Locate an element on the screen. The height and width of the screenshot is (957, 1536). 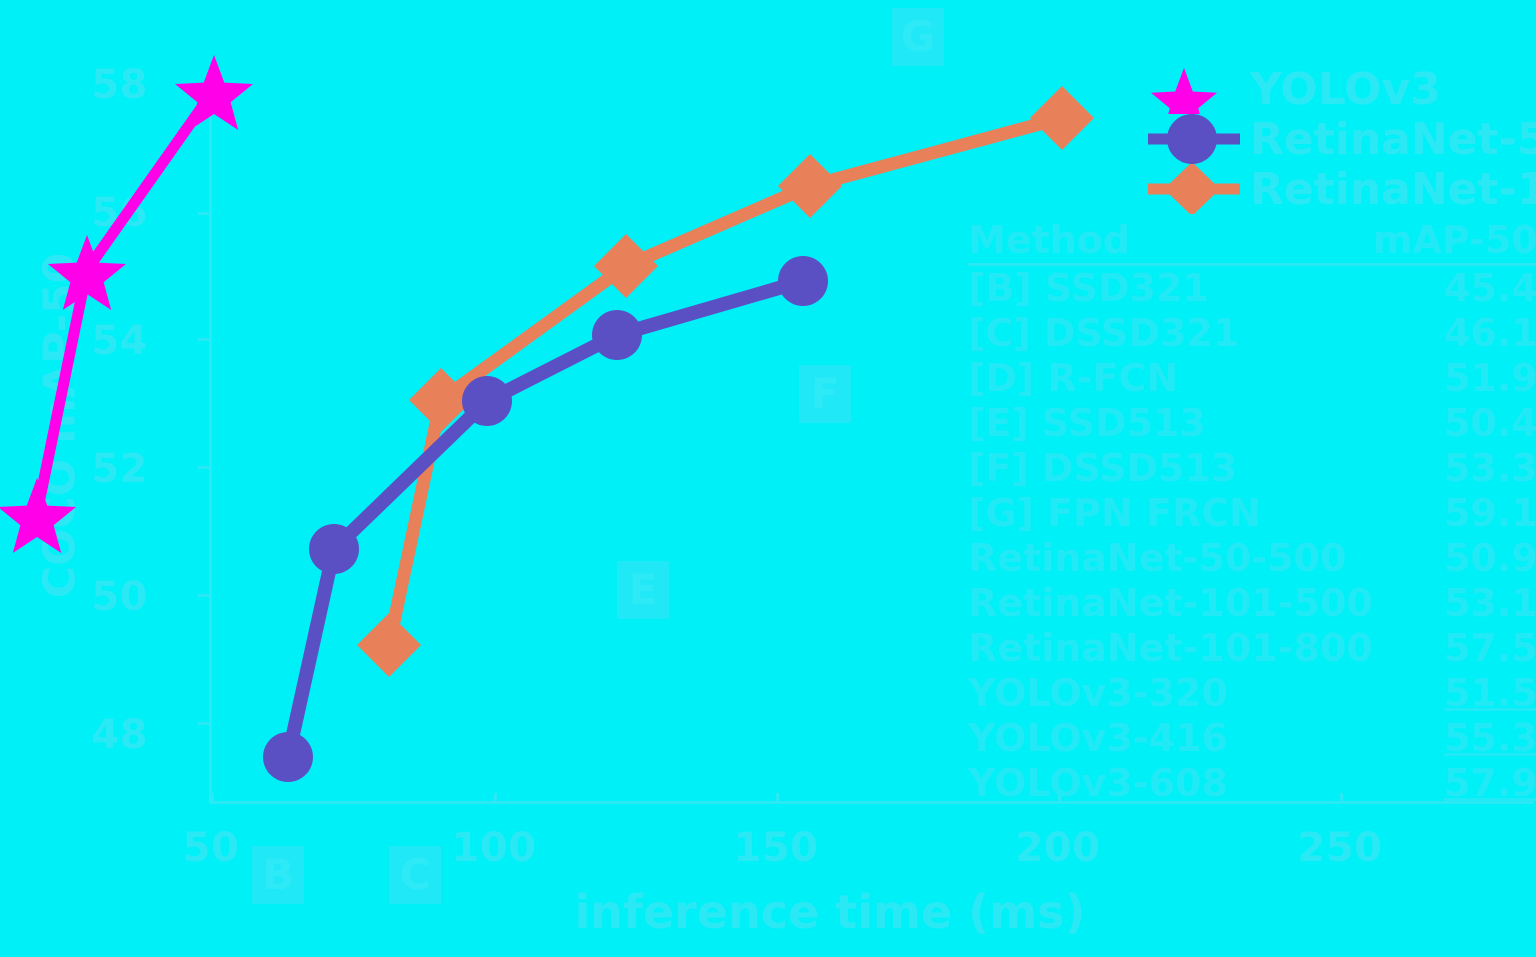
legend-entry-yolov3: YOLOv3 is located at coordinates (1342, 97).